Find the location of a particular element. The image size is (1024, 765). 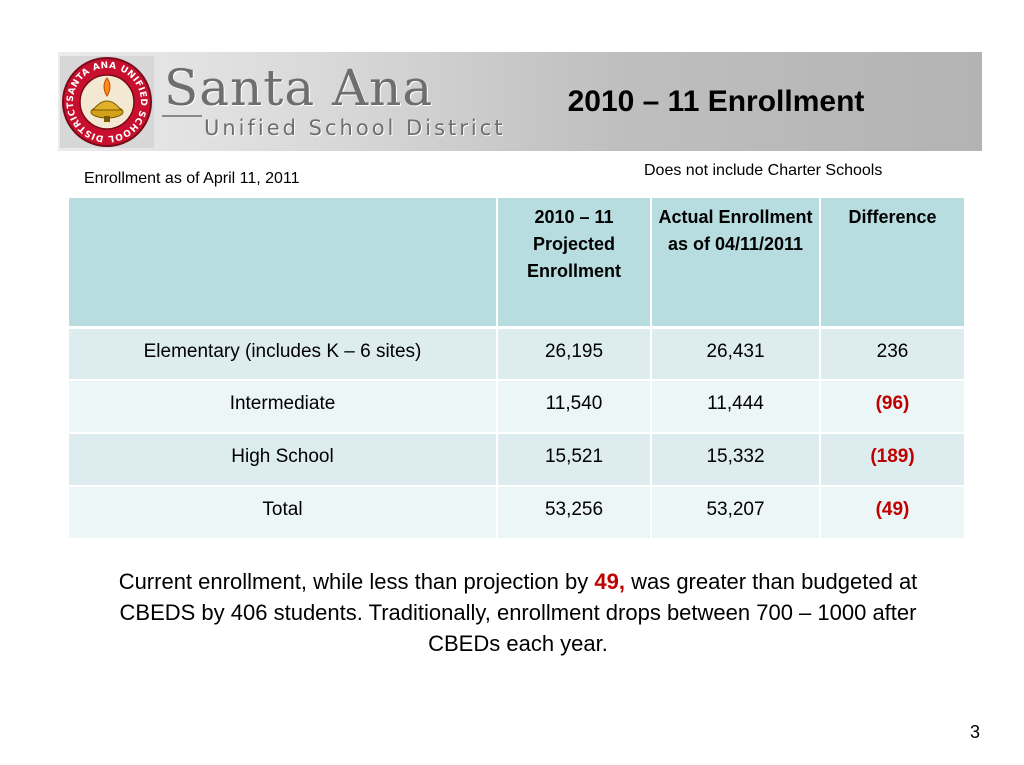

column-header-category is located at coordinates (282, 263).